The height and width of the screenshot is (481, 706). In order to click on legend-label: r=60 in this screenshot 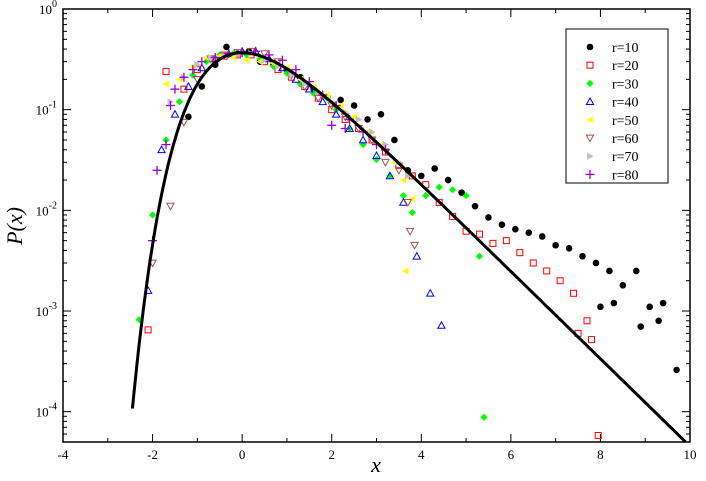, I will do `click(625, 139)`.